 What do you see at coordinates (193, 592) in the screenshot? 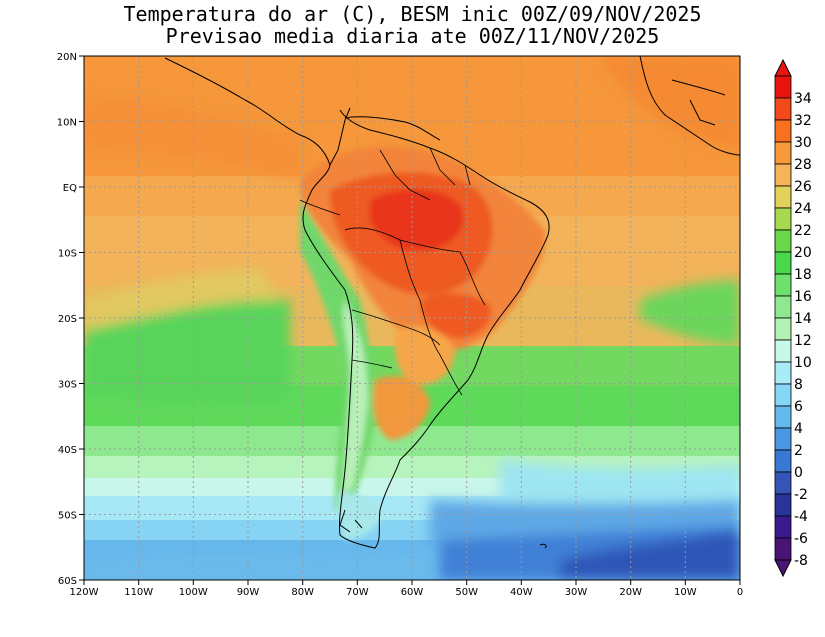
I see `lon-label: 100W` at bounding box center [193, 592].